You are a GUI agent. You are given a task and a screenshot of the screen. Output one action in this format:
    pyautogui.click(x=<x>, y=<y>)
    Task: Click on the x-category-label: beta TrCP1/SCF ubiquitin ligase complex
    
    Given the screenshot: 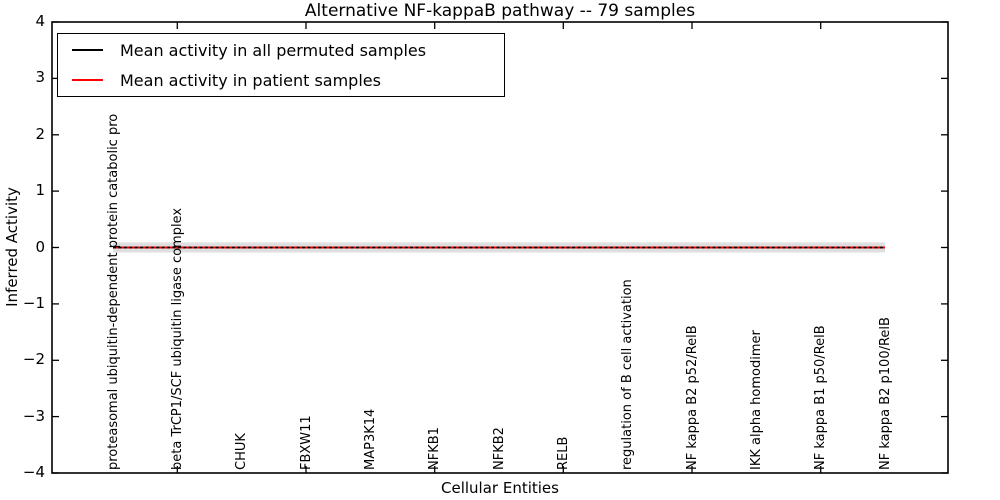 What is the action you would take?
    pyautogui.click(x=177, y=338)
    